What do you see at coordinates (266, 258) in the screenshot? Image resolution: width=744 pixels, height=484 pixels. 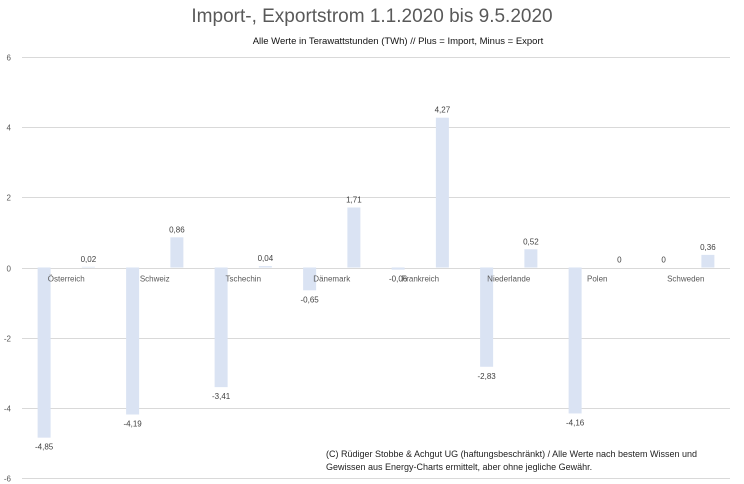 I see `data-label: 0,04` at bounding box center [266, 258].